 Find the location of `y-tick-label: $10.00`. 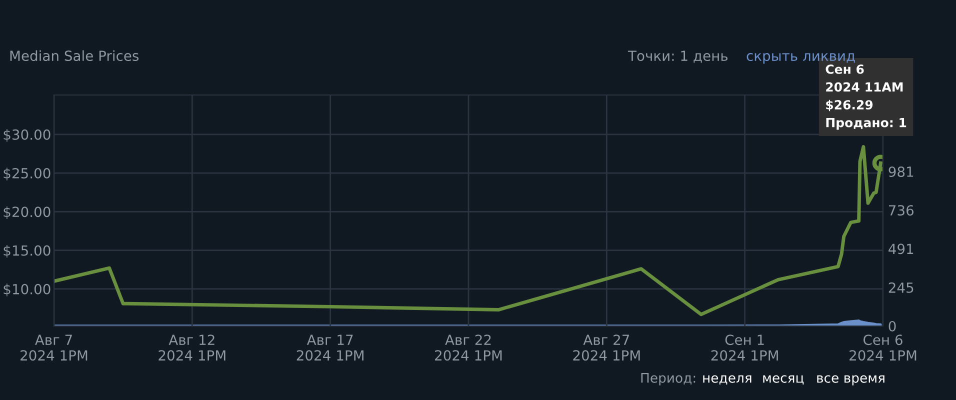

y-tick-label: $10.00 is located at coordinates (27, 290).